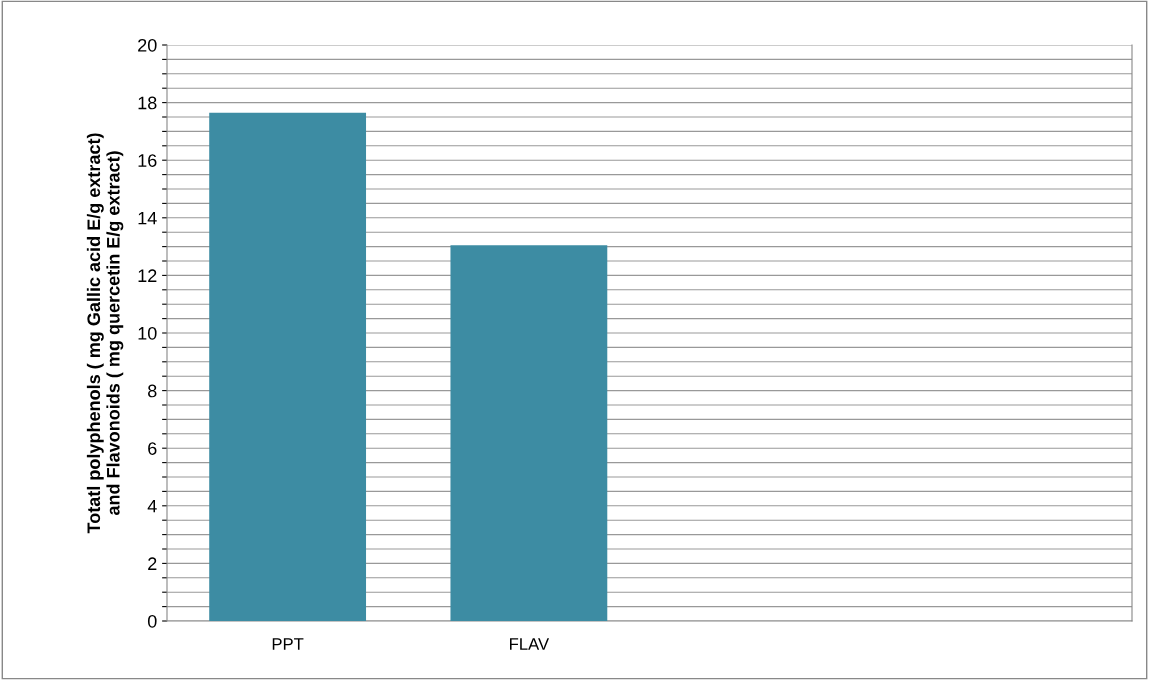 This screenshot has width=1149, height=680. What do you see at coordinates (152, 621) in the screenshot?
I see `y-tick-label: 0` at bounding box center [152, 621].